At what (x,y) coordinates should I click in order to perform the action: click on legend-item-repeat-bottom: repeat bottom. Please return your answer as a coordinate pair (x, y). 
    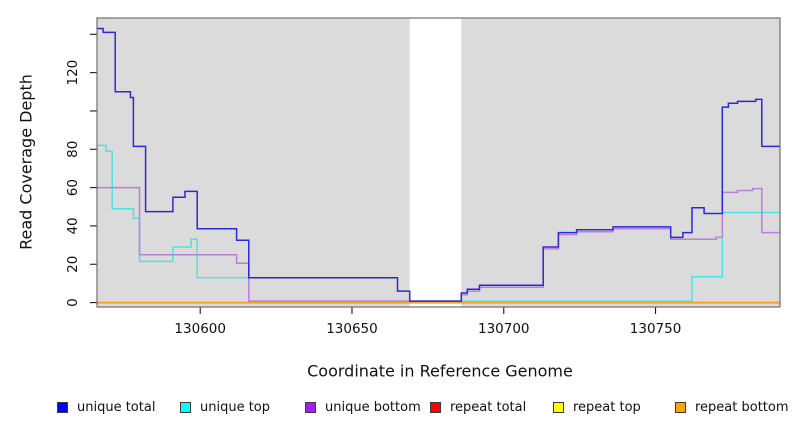
    Looking at the image, I should click on (732, 407).